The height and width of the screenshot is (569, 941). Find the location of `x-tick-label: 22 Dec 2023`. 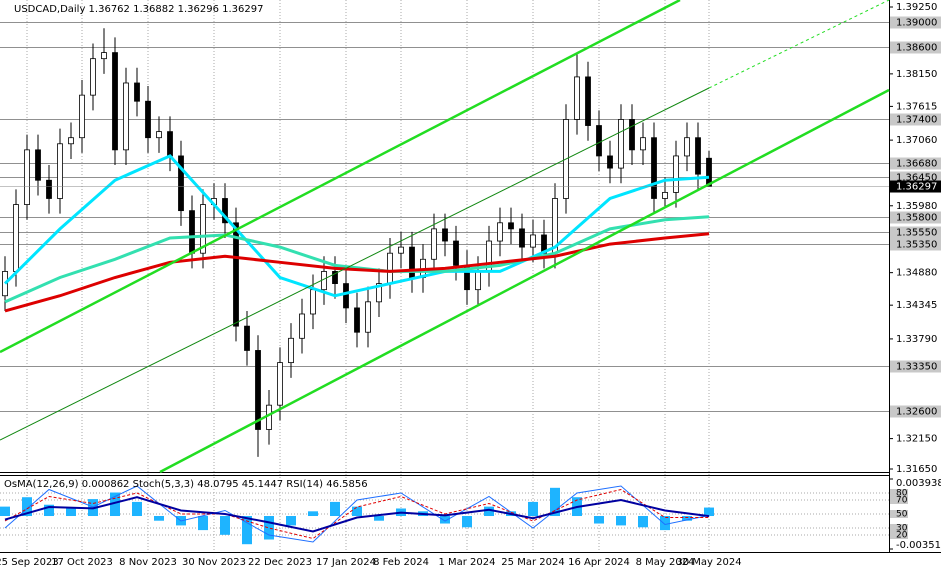

x-tick-label: 22 Dec 2023 is located at coordinates (280, 562).